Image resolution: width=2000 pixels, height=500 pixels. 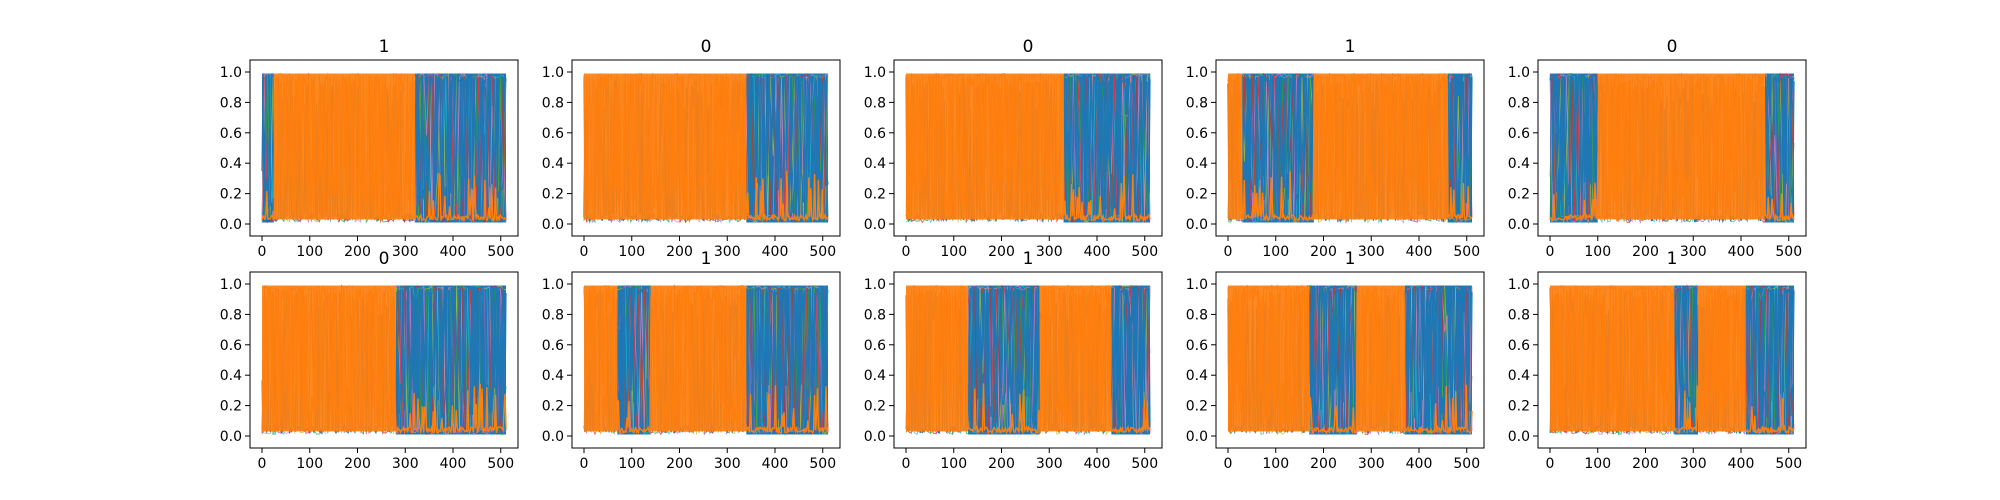 I want to click on subplot-4: 1 0 100 200 300 400 500 0.0 0.2 0.4 0.6 0.8 1.0, so click(x=1335, y=148).